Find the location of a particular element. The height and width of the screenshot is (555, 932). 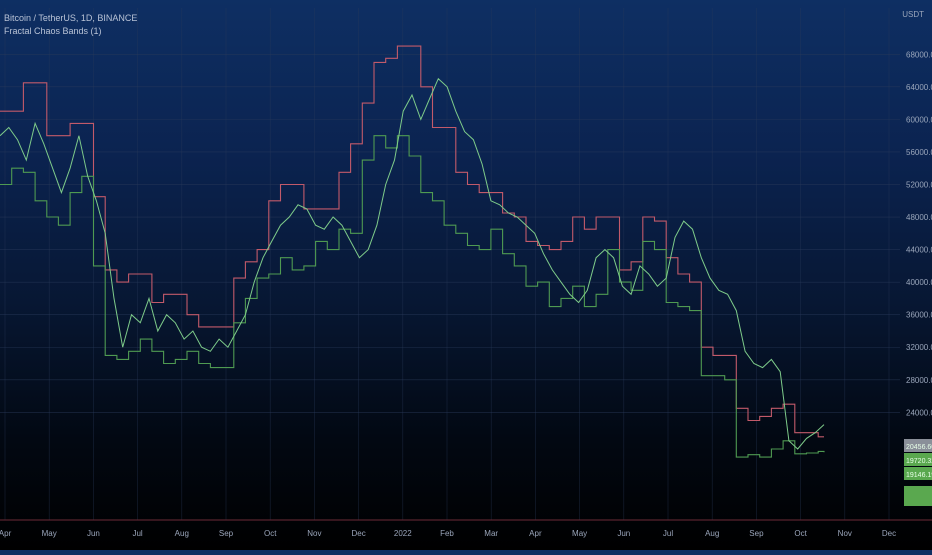

price-badges: 20456.60 19720.32 19146.19 is located at coordinates (918, 472).